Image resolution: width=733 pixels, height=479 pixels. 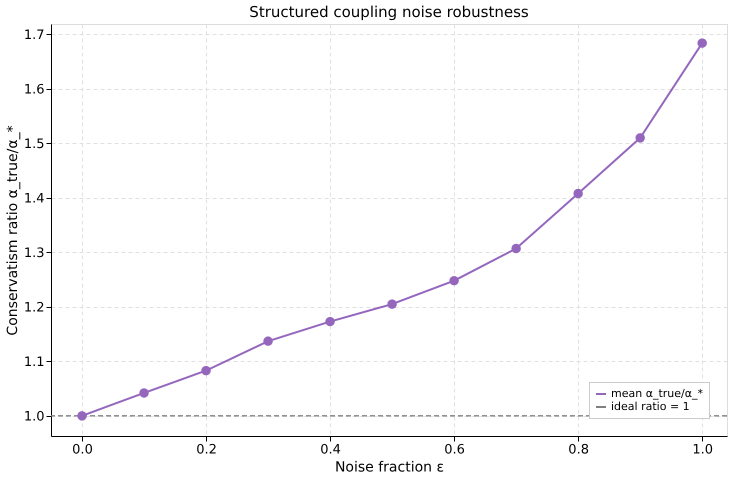 What do you see at coordinates (82, 450) in the screenshot?
I see `x-tick-label: 0.0` at bounding box center [82, 450].